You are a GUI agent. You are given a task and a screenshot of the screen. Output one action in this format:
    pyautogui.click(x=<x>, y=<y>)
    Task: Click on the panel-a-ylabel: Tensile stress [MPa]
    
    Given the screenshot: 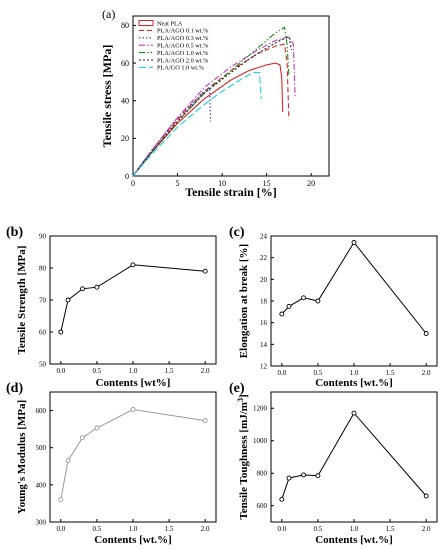 What is the action you would take?
    pyautogui.click(x=107, y=96)
    